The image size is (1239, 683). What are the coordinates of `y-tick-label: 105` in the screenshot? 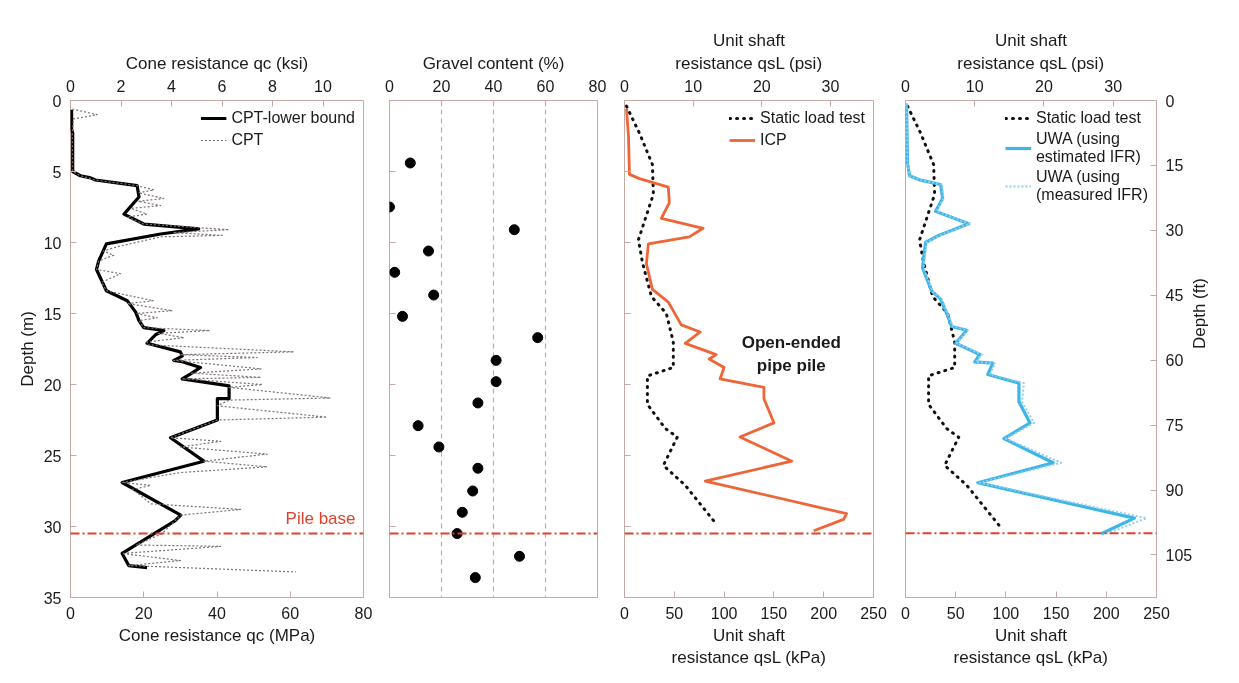 It's located at (1179, 555).